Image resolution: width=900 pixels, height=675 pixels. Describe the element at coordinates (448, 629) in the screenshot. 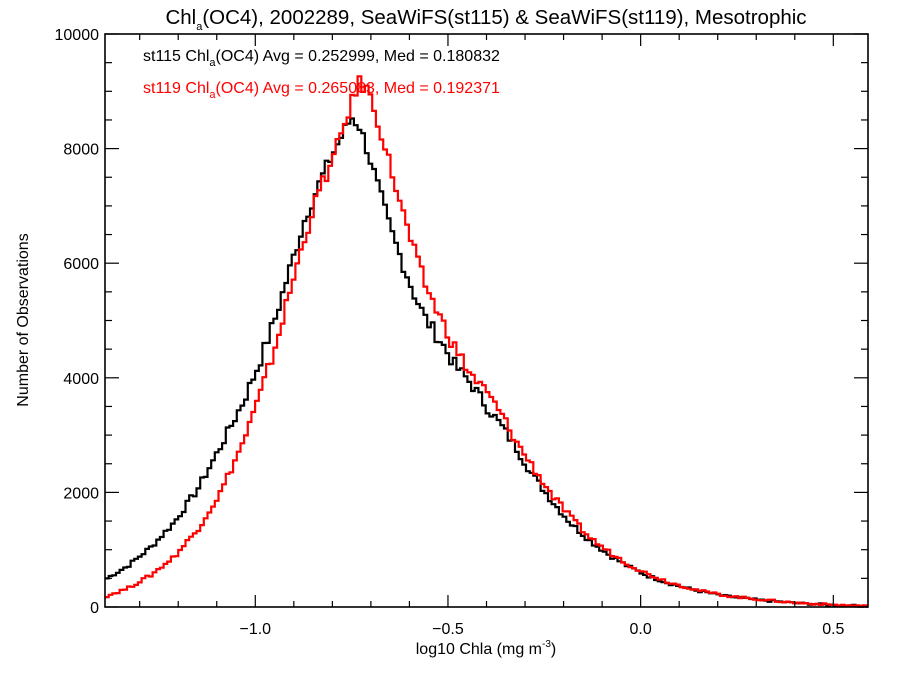

I see `x-tick-label: −0.5` at that location.